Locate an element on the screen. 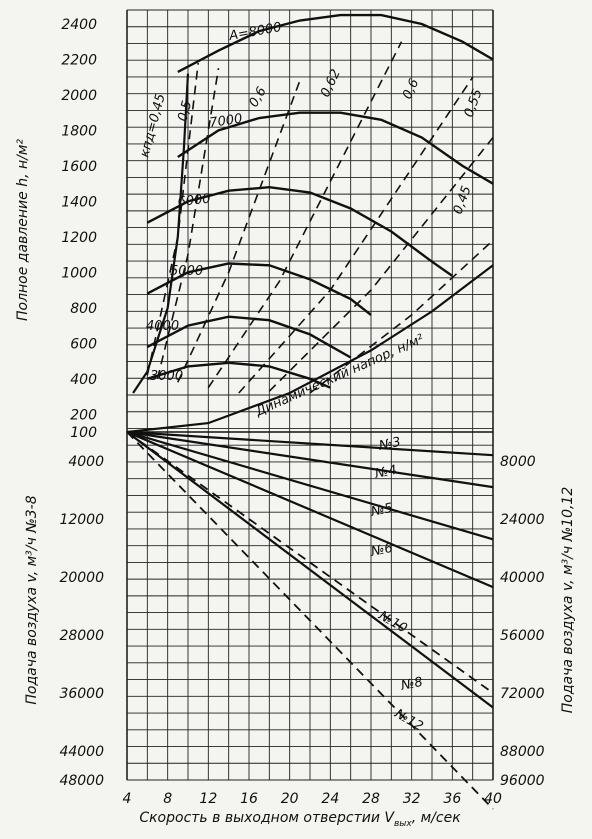 This screenshot has height=839, width=592. dynamic-head-curve is located at coordinates (310, 349).